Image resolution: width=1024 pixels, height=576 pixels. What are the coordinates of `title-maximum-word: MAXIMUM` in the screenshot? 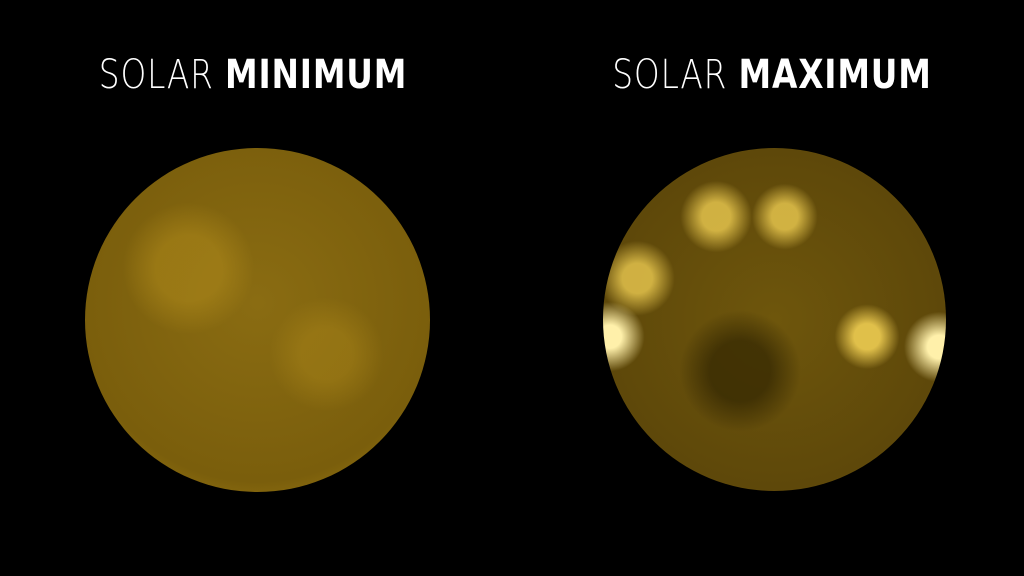 It's located at (835, 75).